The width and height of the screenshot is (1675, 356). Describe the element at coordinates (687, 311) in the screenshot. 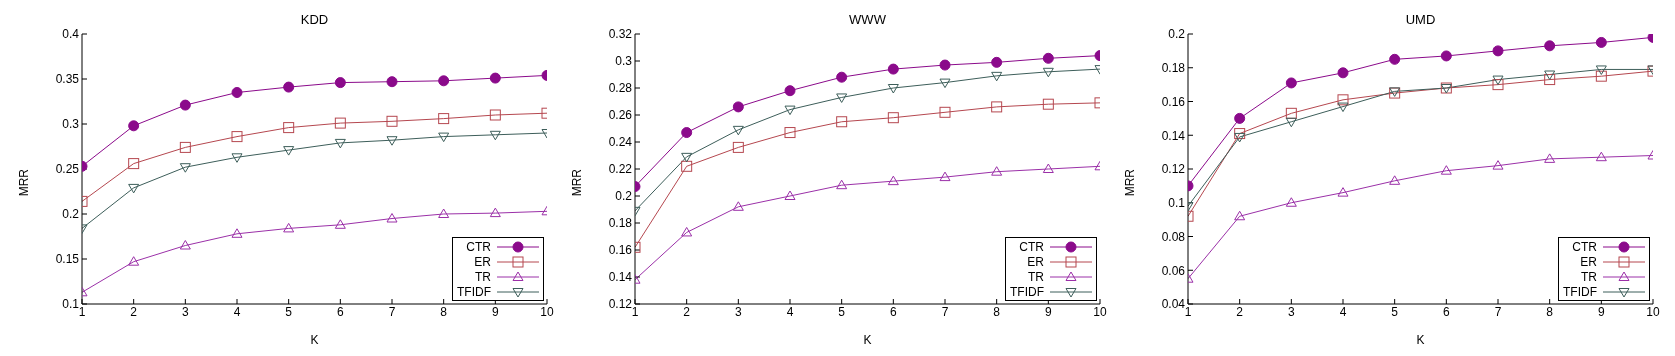

I see `x-tick-label: 2` at that location.